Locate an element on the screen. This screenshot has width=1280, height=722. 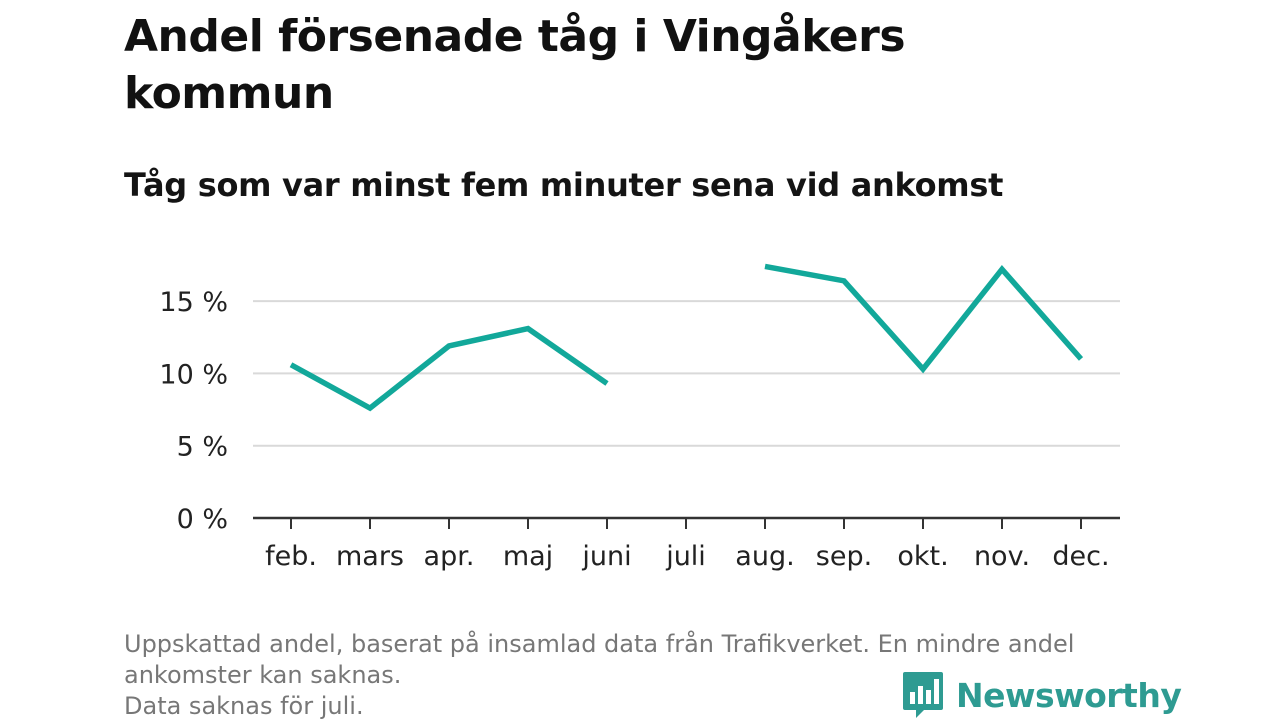
newsworthy-bar-chart-icon is located at coordinates (923, 695).